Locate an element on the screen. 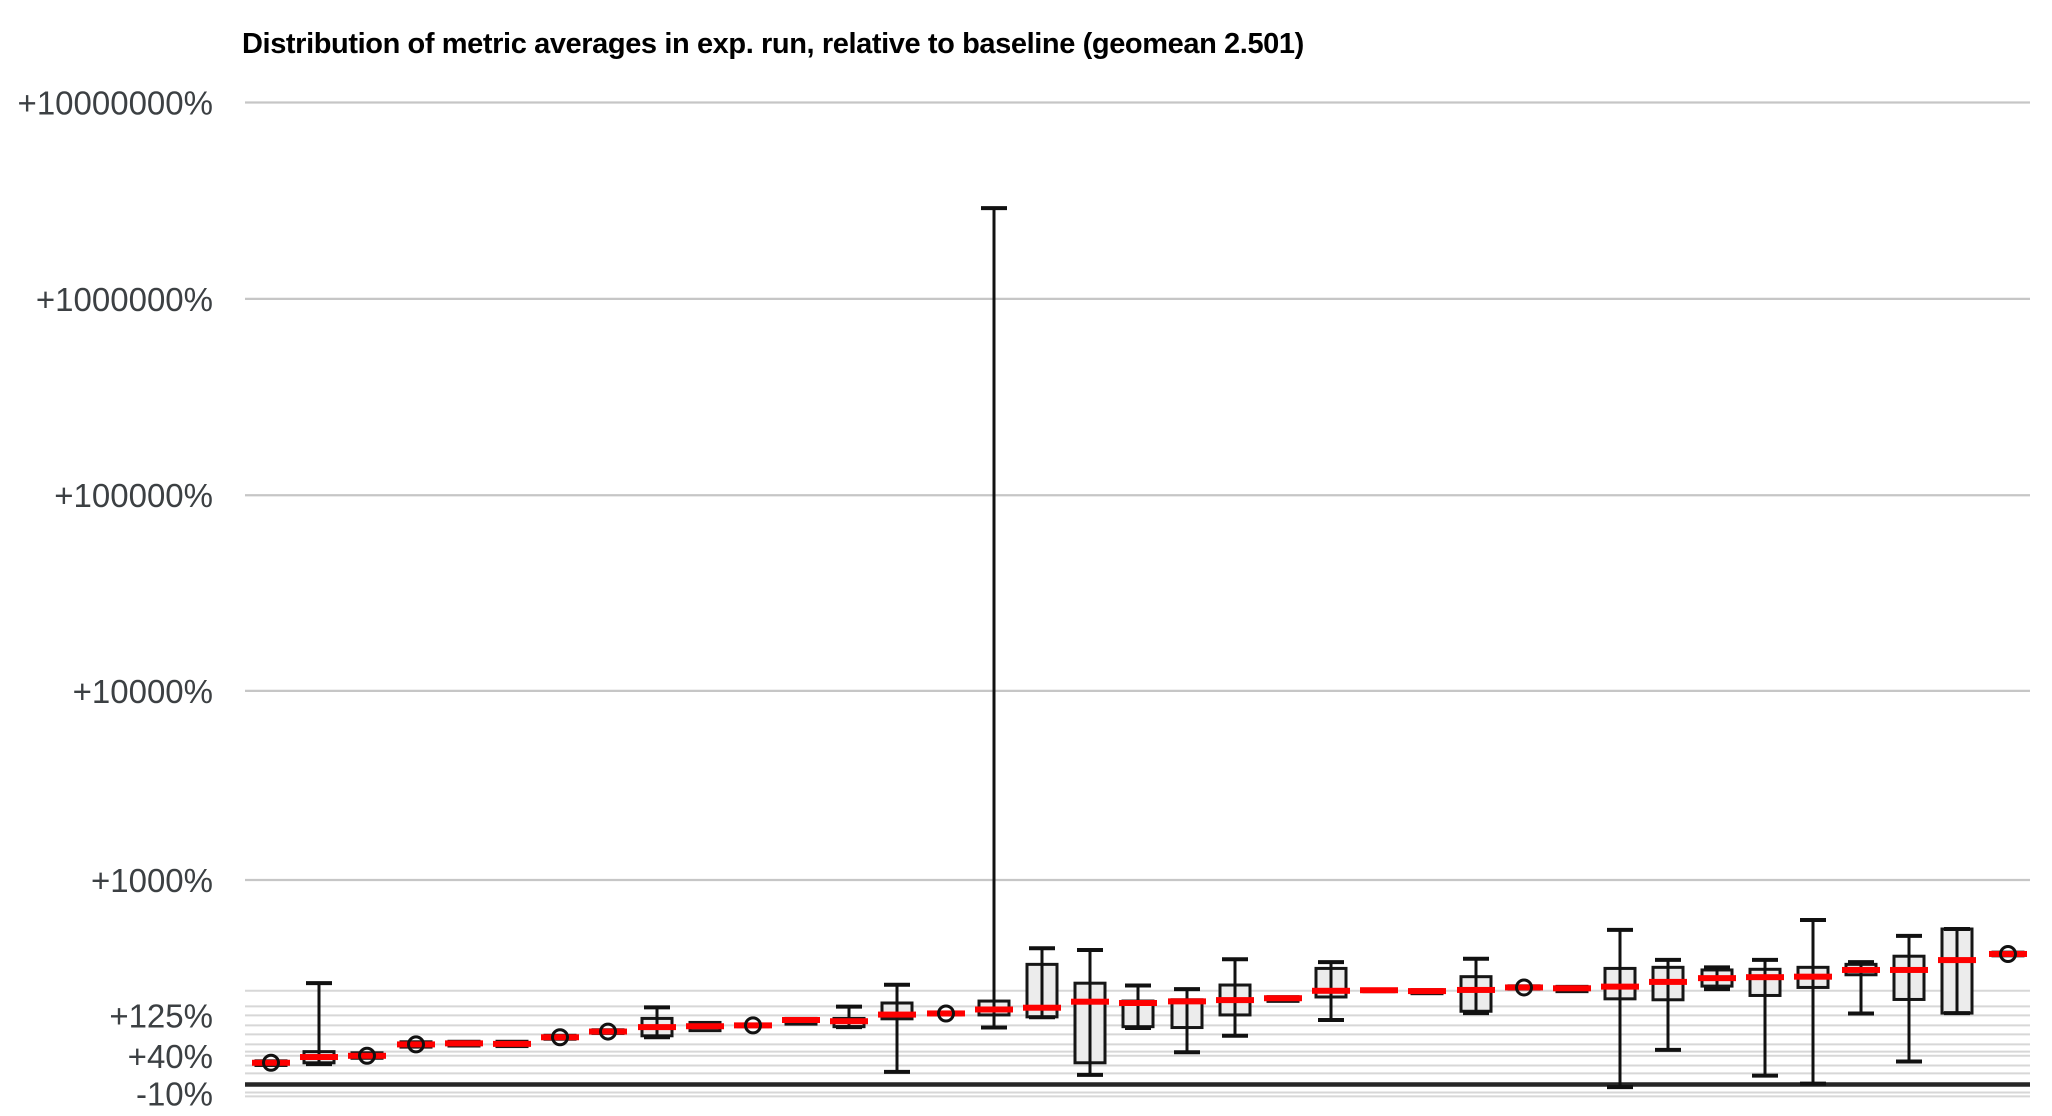 This screenshot has height=1116, width=2052. y-axis-label: +1000% is located at coordinates (152, 880).